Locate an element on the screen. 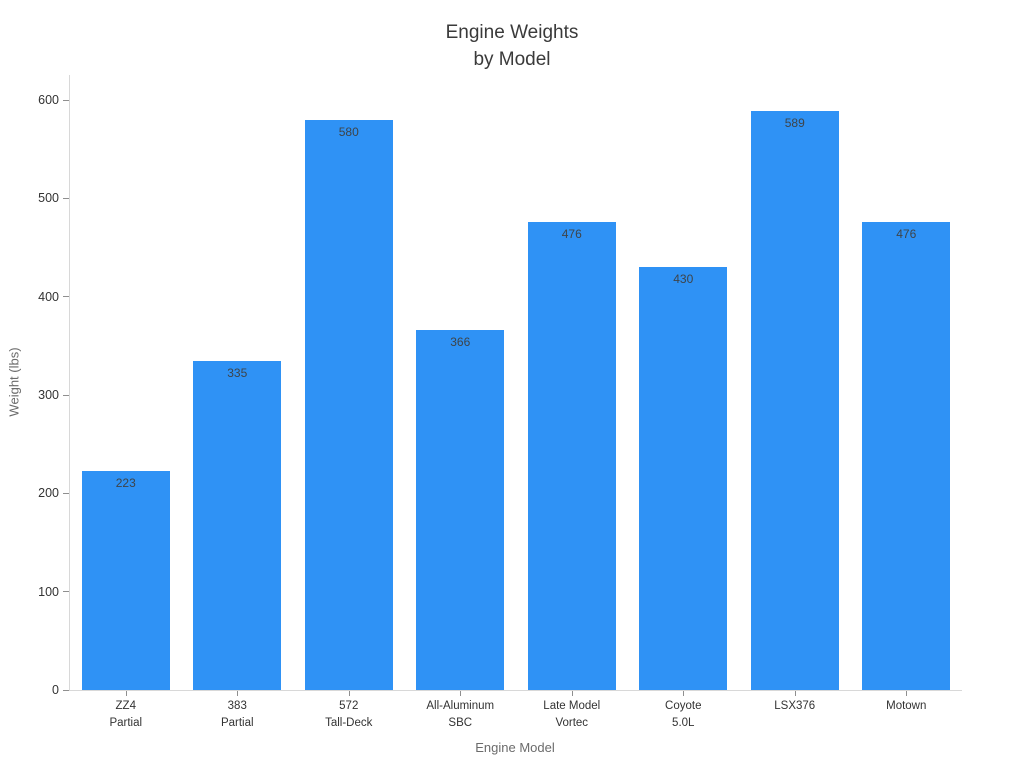 The height and width of the screenshot is (768, 1024). bar-value-label: 589 is located at coordinates (794, 122).